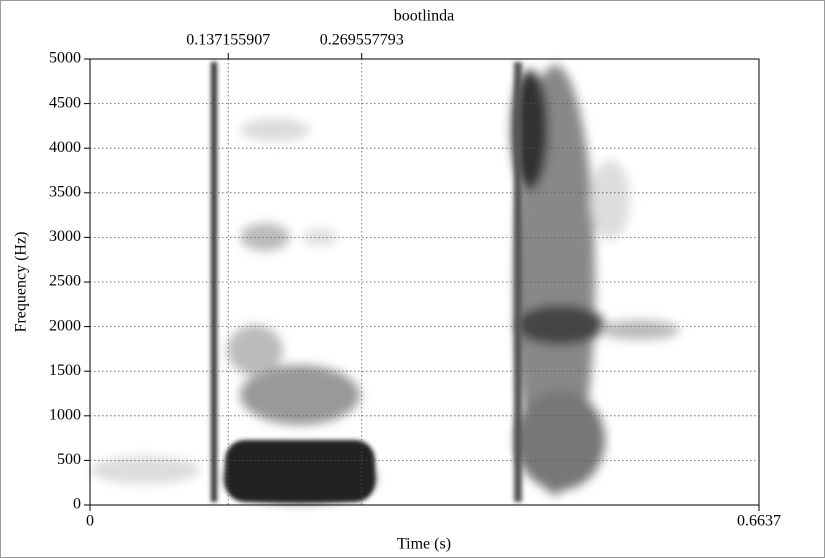 The image size is (825, 558). Describe the element at coordinates (65, 102) in the screenshot. I see `y-tick-label: 4500` at that location.